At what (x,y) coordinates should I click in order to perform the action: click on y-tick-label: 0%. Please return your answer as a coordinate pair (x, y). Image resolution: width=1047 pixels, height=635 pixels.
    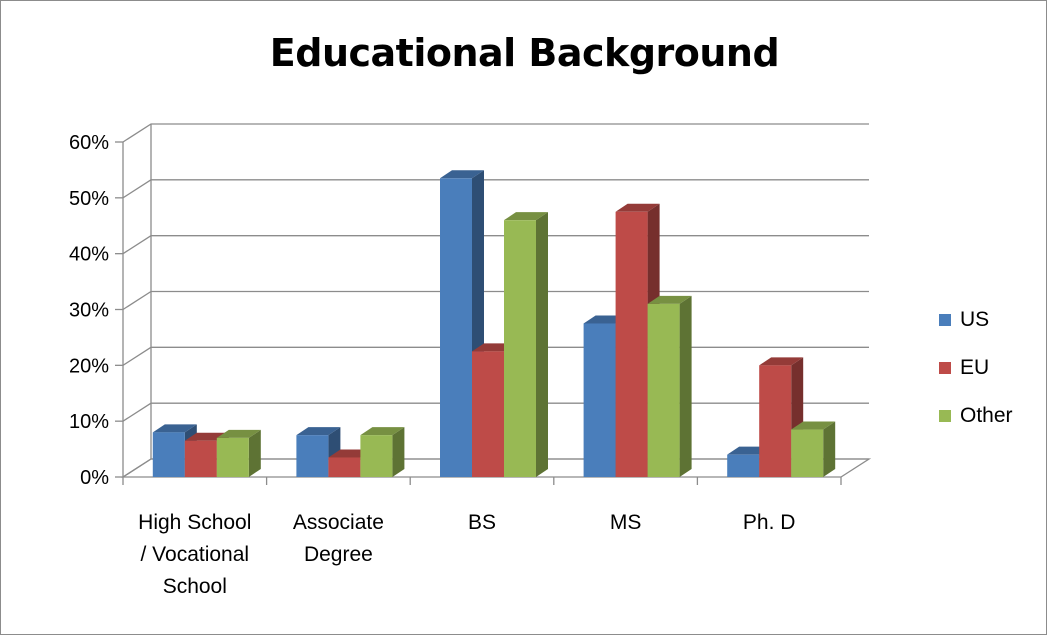
    Looking at the image, I should click on (94, 478).